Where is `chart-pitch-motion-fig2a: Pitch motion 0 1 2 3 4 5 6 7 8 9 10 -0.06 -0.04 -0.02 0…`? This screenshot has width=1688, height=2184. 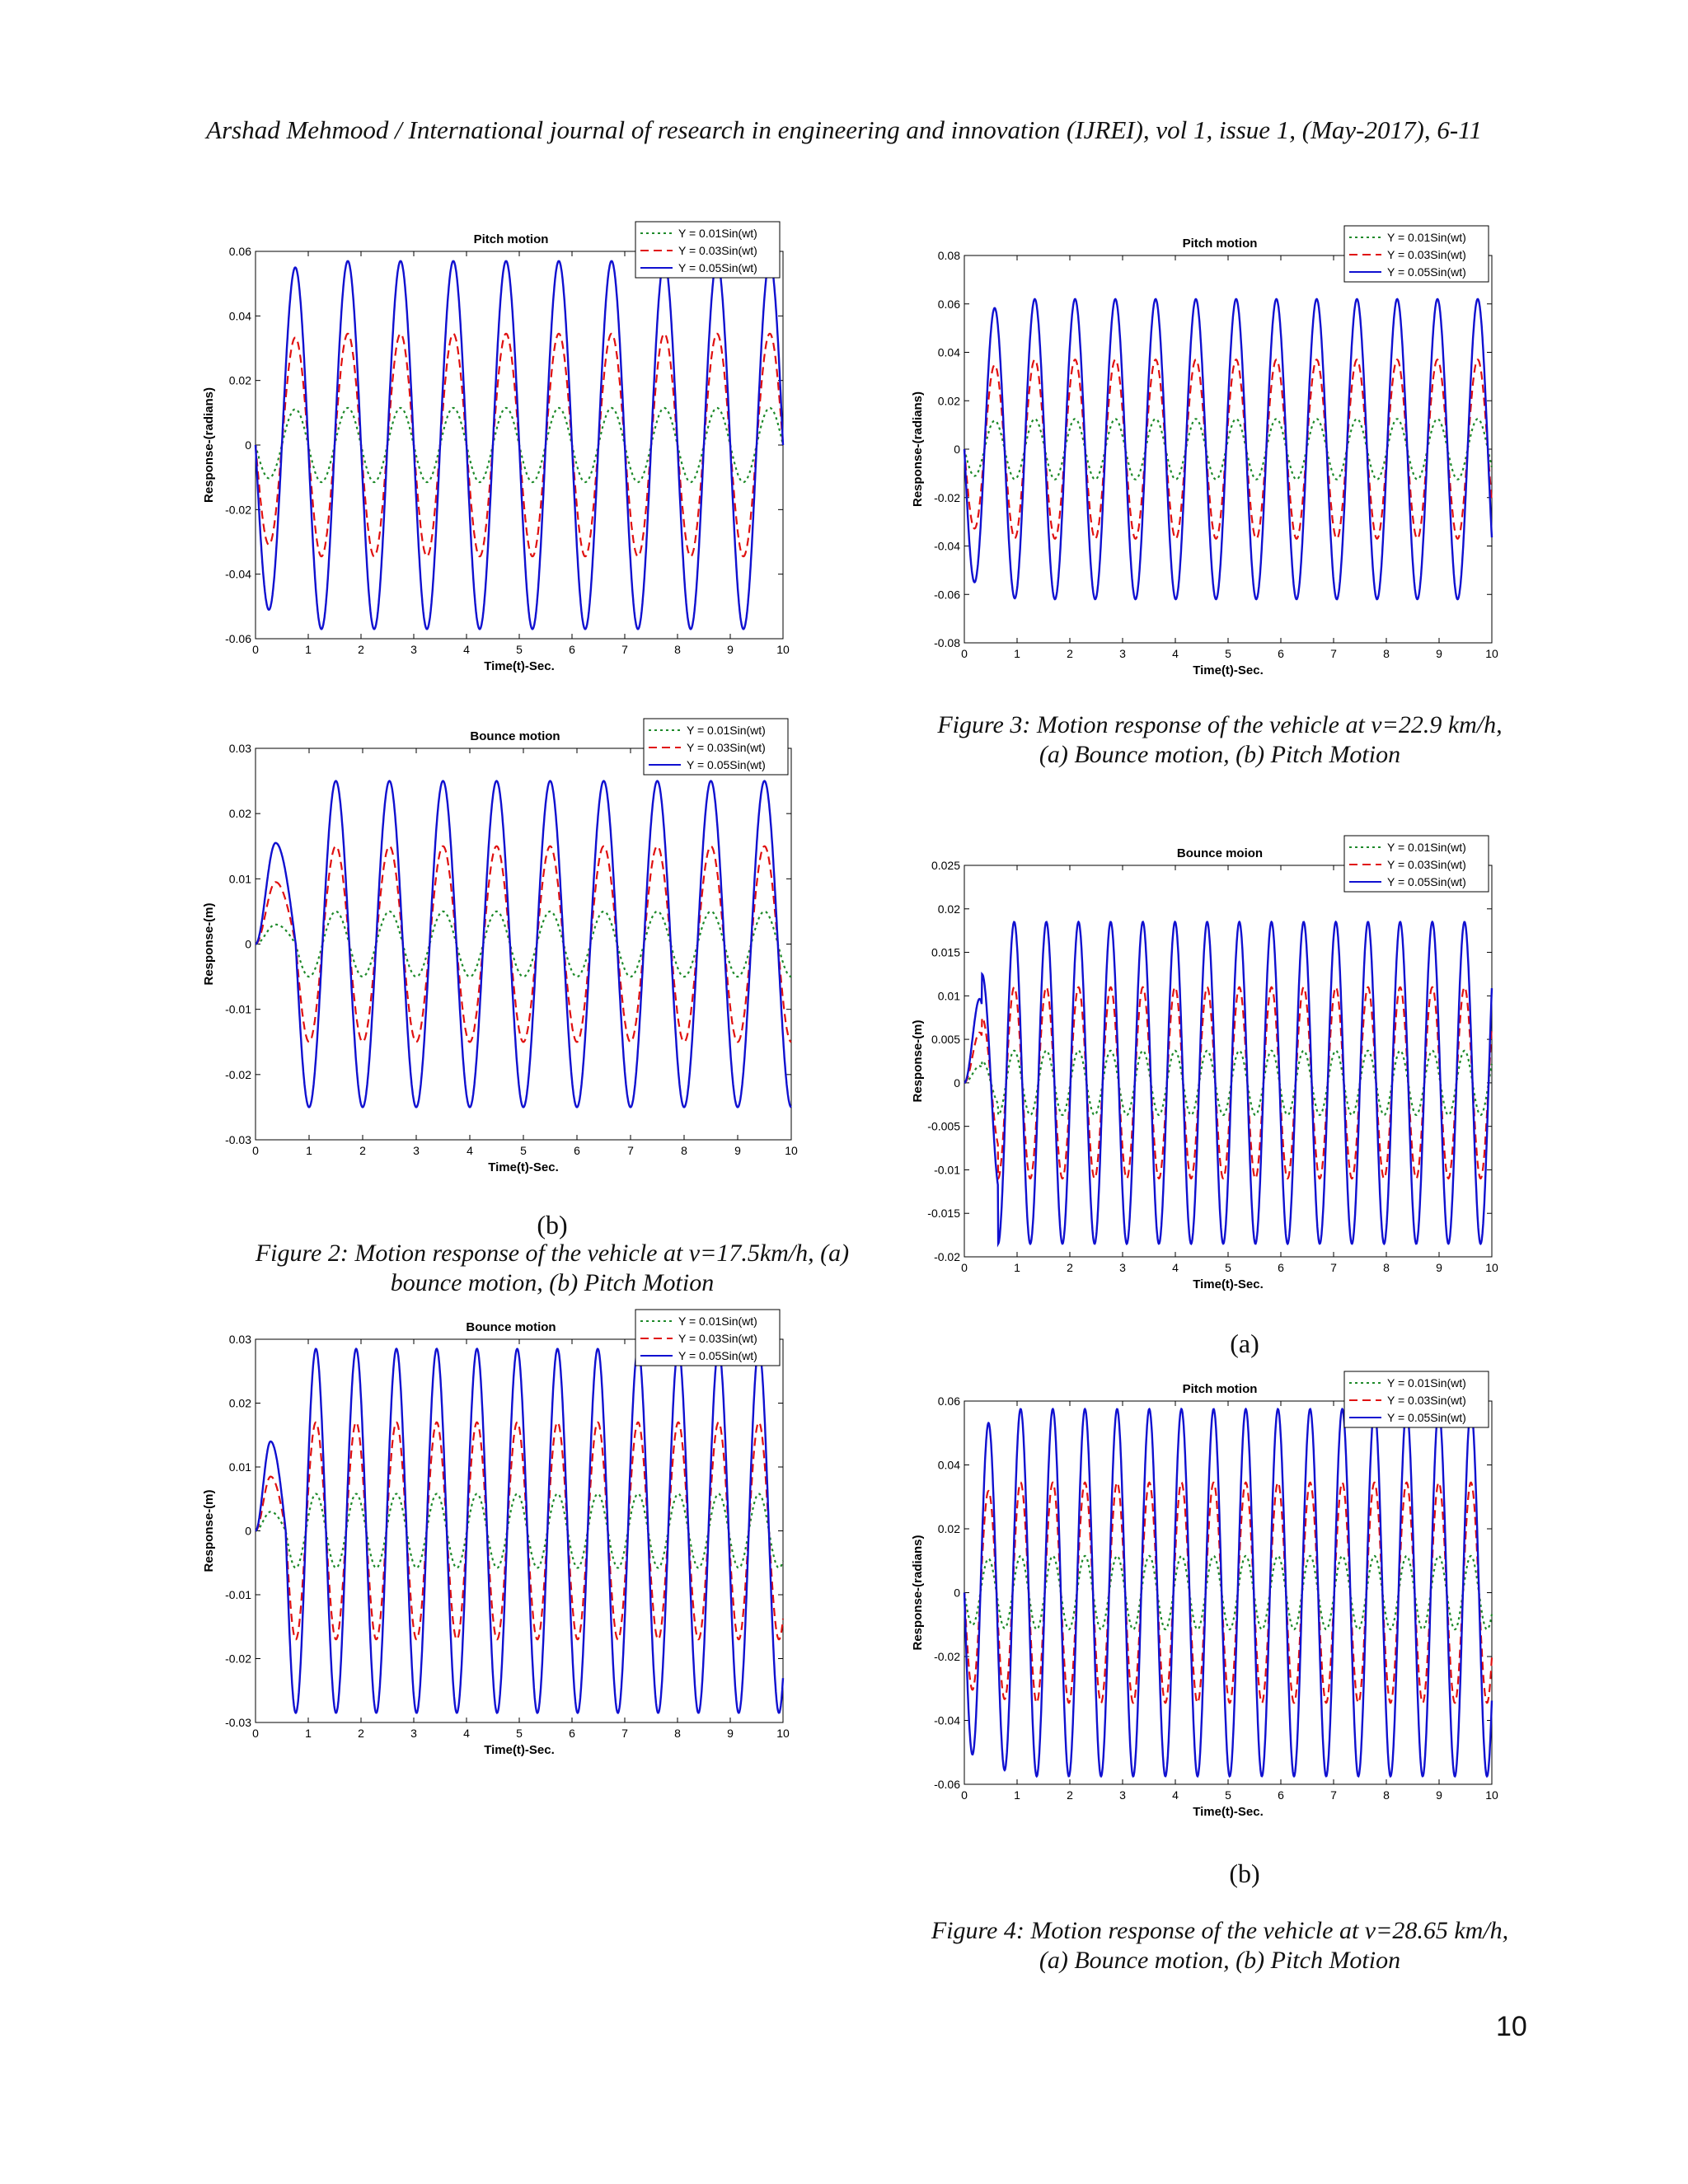
chart-pitch-motion-fig2a: Pitch motion 0 1 2 3 4 5 6 7 8 9 10 -0.06 -0.04 -0.02 0… is located at coordinates (496, 447).